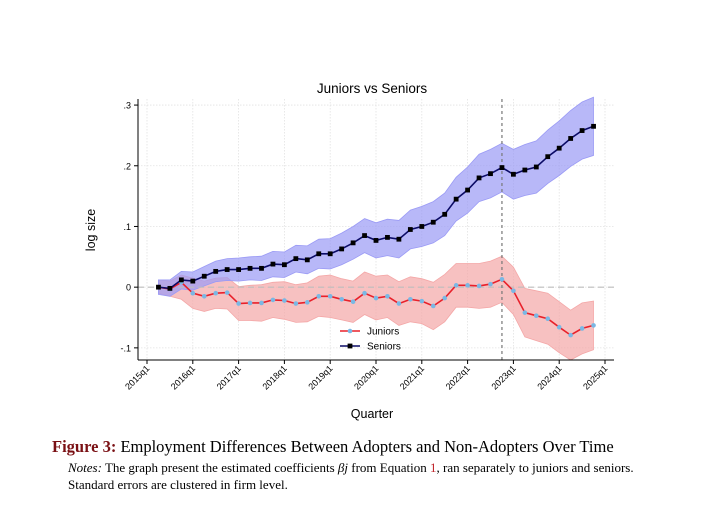 This screenshot has height=513, width=717. What do you see at coordinates (158, 287) in the screenshot?
I see `point-seniors-2015q2` at bounding box center [158, 287].